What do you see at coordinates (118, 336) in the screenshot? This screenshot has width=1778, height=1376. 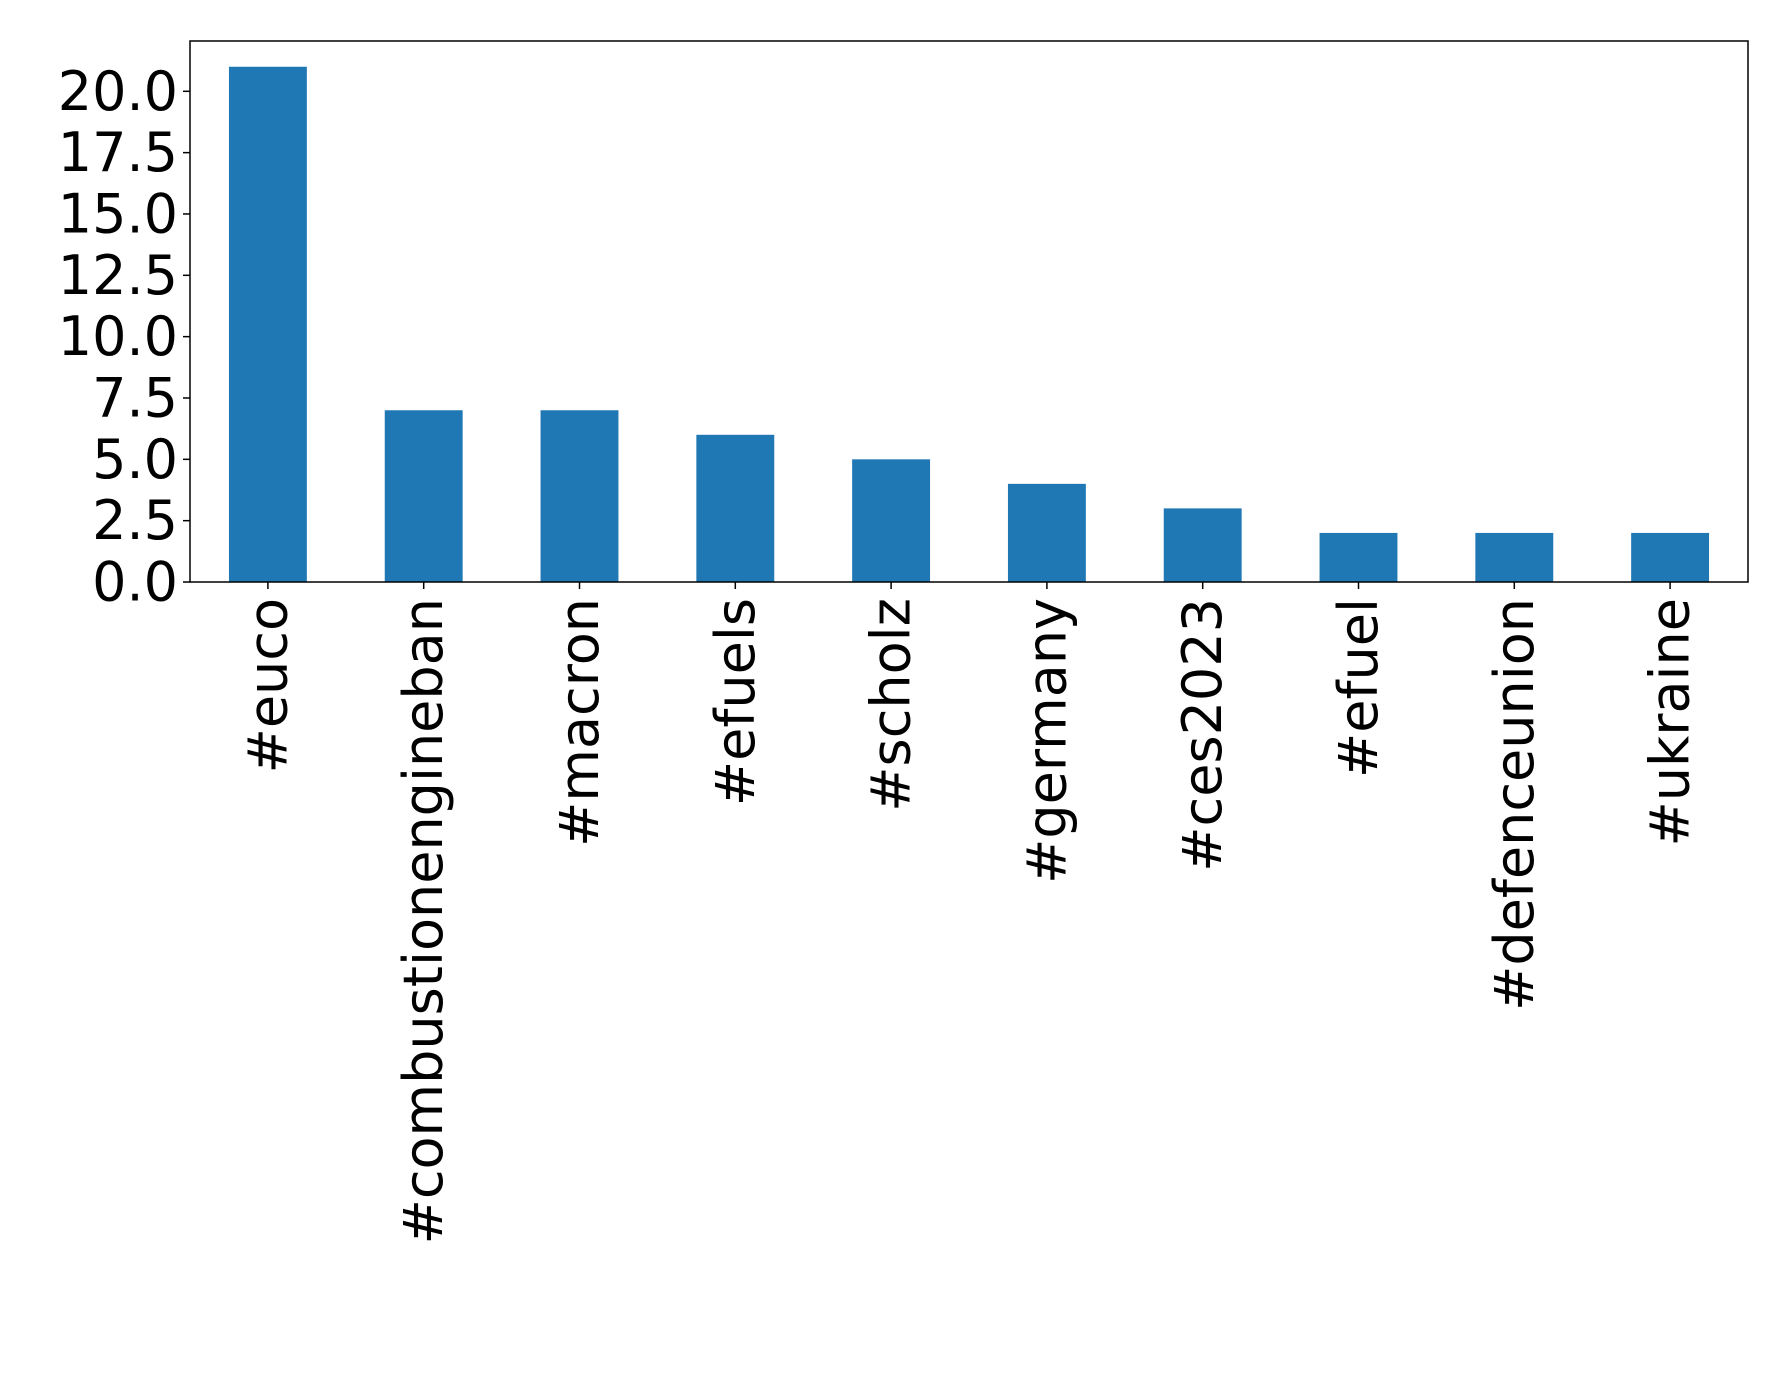 I see `y-tick-label-4: 10.0` at bounding box center [118, 336].